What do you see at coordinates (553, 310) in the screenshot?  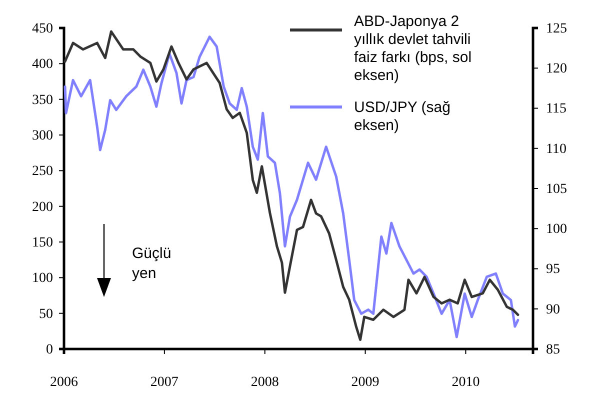 I see `y2-tick-label: 90` at bounding box center [553, 310].